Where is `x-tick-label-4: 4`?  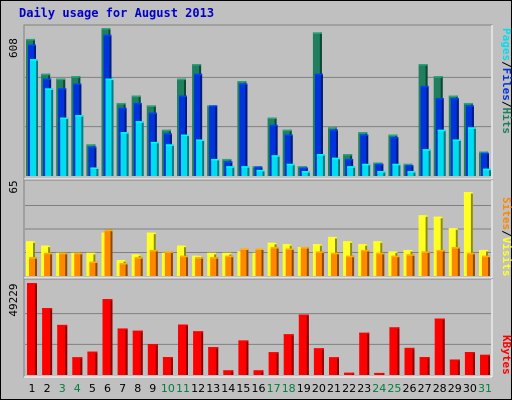
x-tick-label-4: 4 is located at coordinates (77, 388).